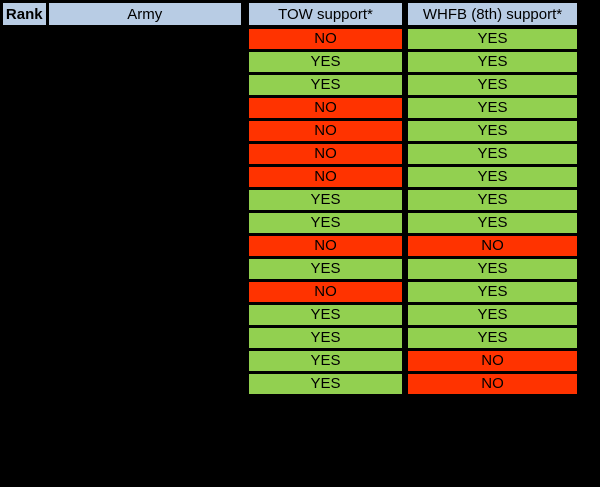 The width and height of the screenshot is (600, 487). I want to click on column-header-whfb-support: WHFB (8th) support*, so click(492, 16).